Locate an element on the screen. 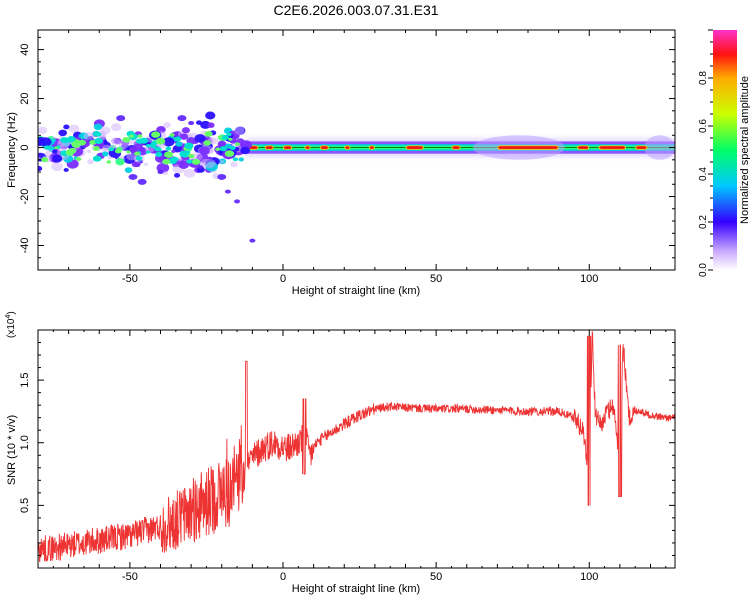 The width and height of the screenshot is (750, 600). colorbar-tick-label: 0.4 is located at coordinates (703, 174).